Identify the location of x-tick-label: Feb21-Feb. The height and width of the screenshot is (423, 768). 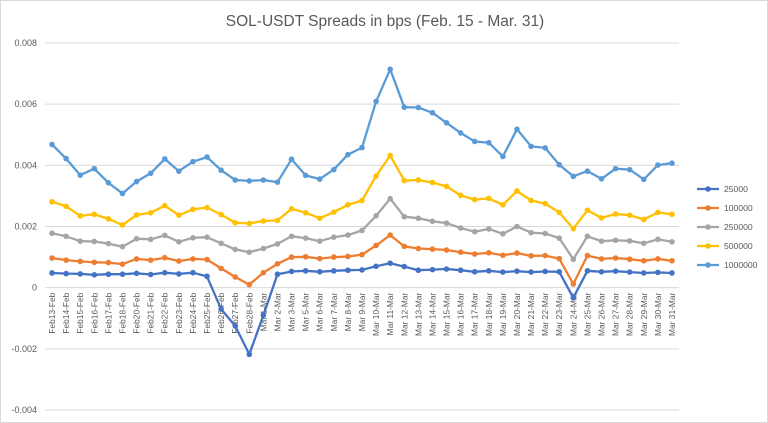
(151, 312).